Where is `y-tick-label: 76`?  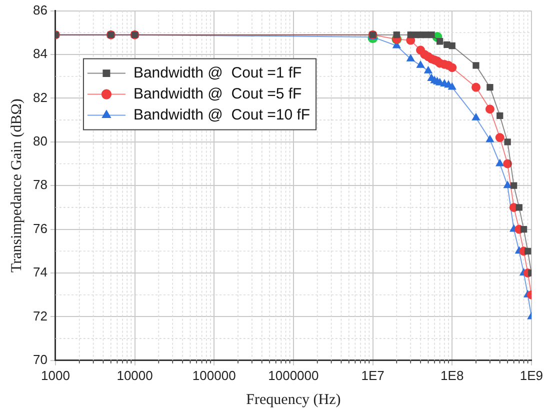 y-tick-label: 76 is located at coordinates (40, 228).